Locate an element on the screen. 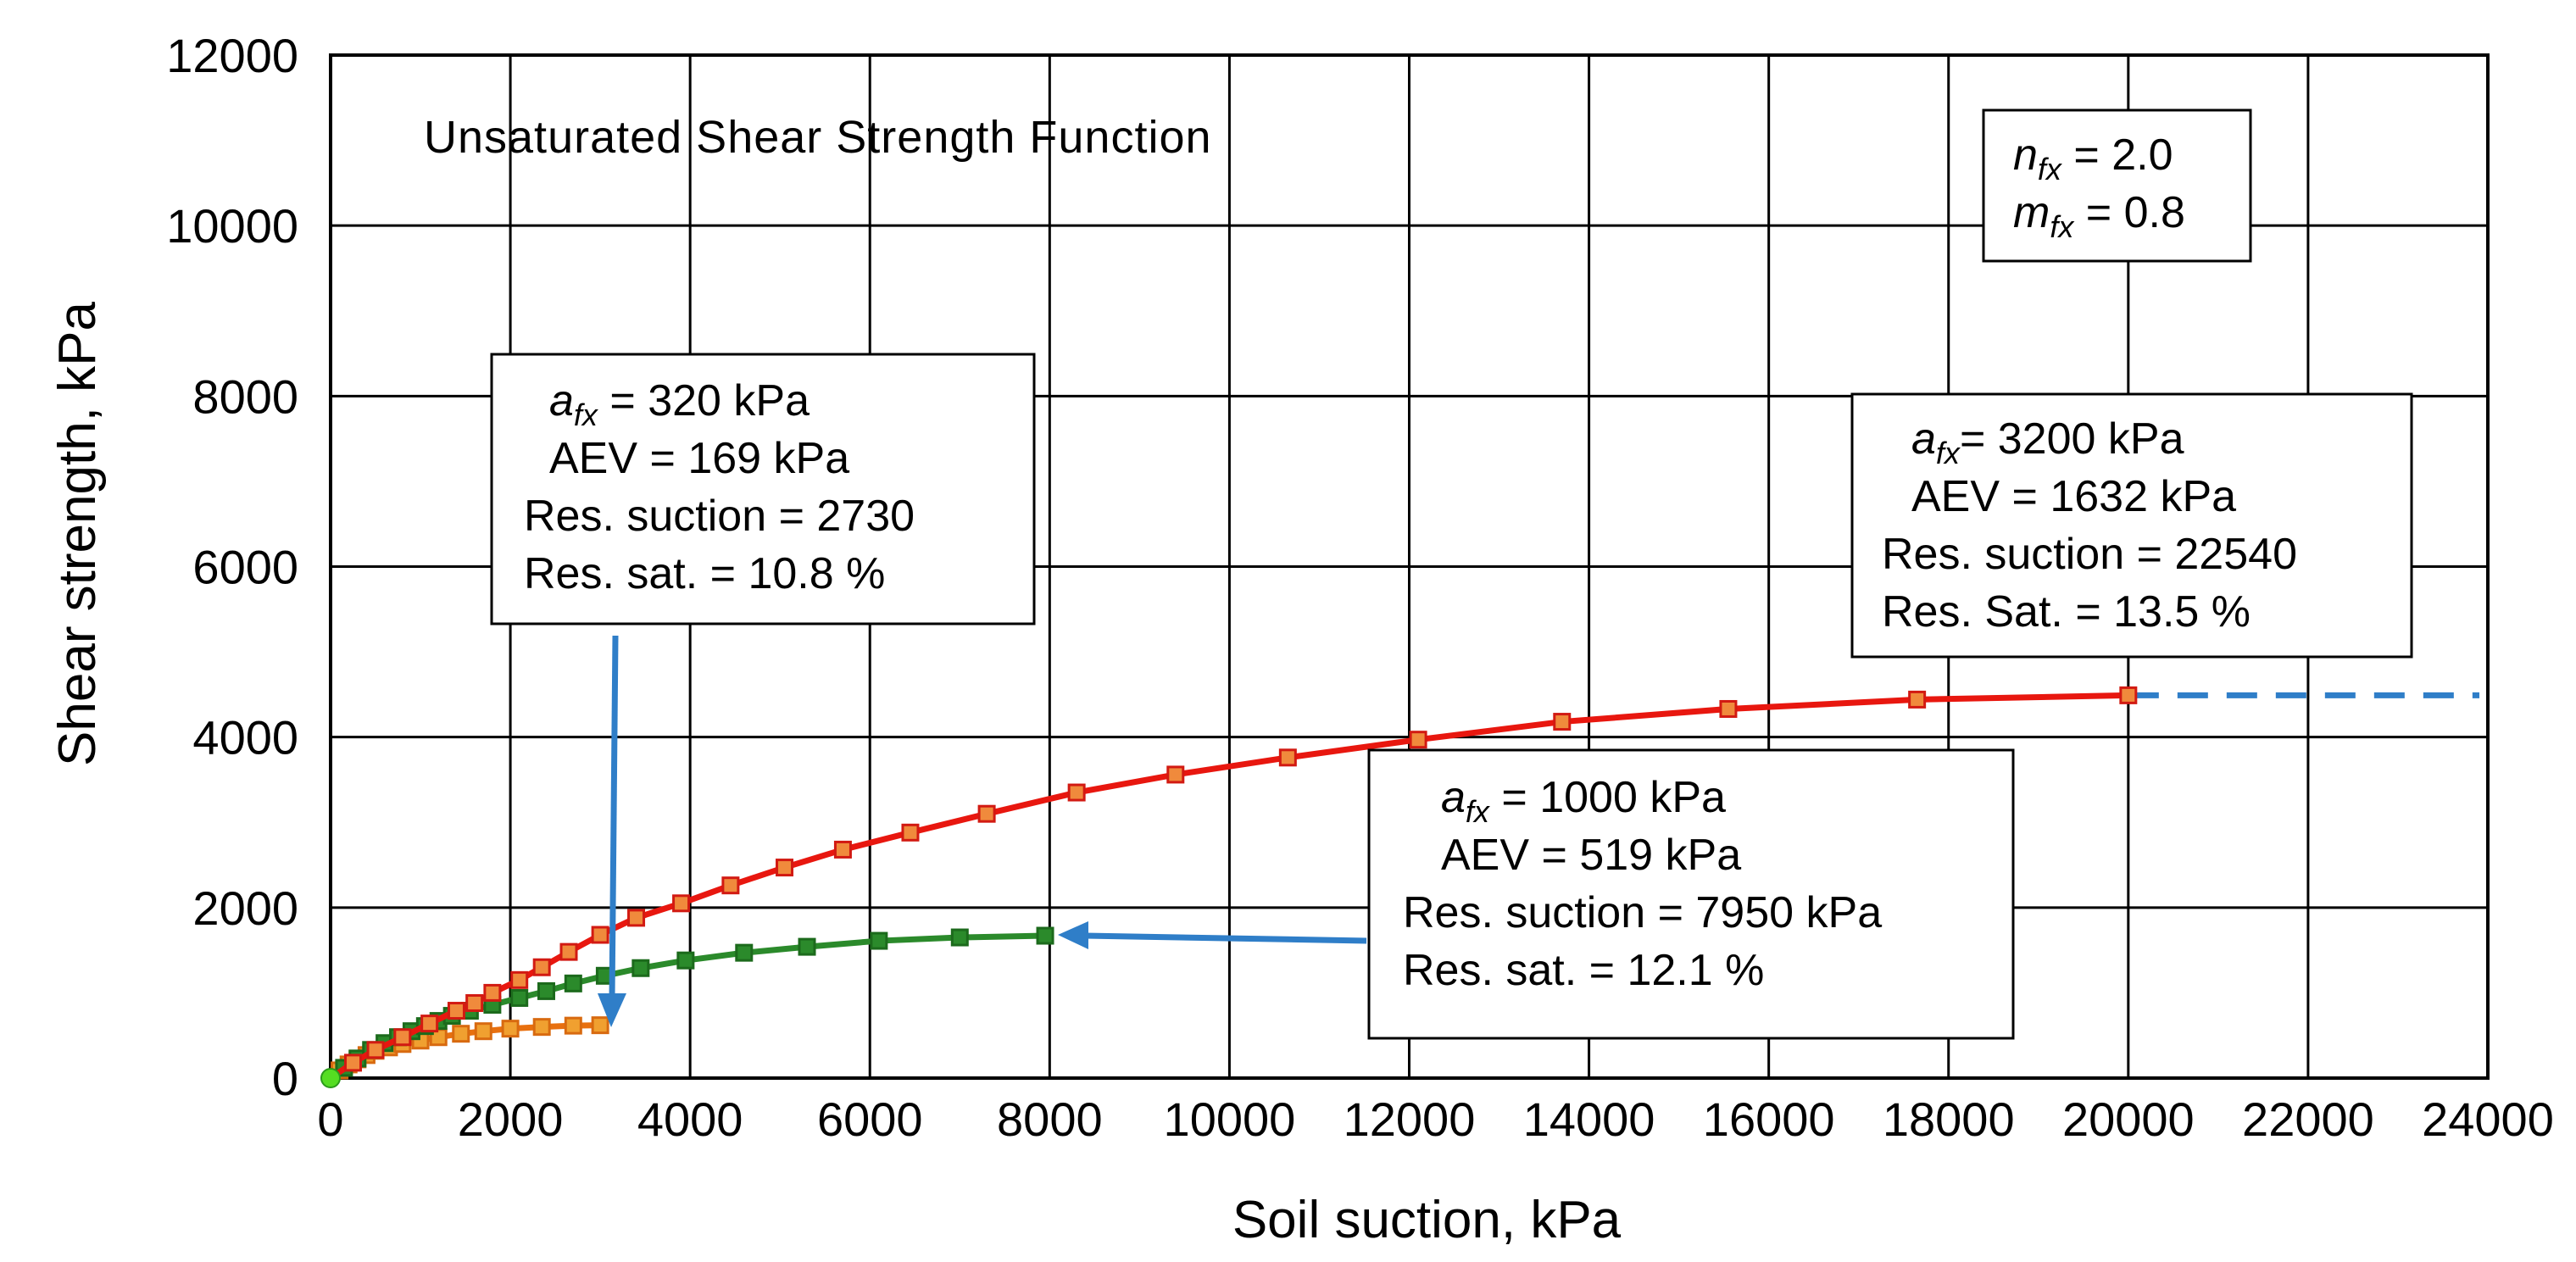 This screenshot has width=2576, height=1262. box-1000-res-suction: Res. suction = 7950 kPa is located at coordinates (1642, 912).